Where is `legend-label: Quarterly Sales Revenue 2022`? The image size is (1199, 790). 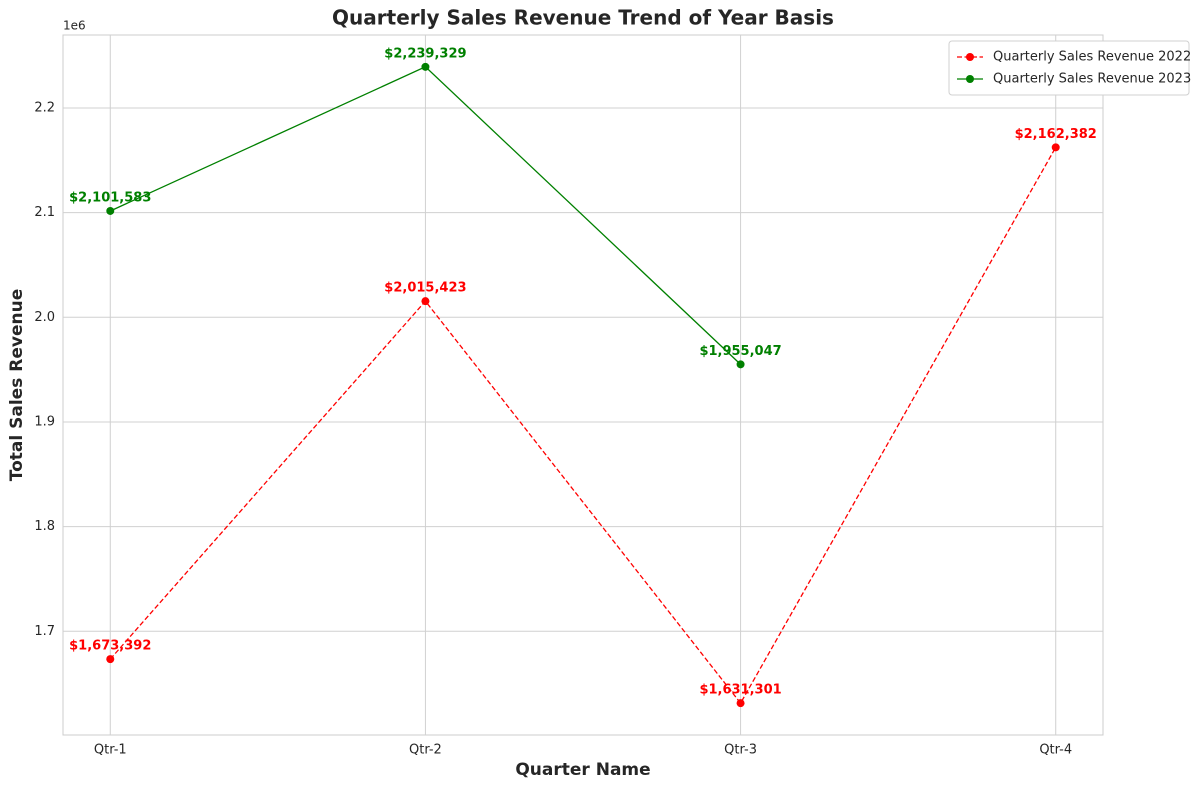 legend-label: Quarterly Sales Revenue 2022 is located at coordinates (1092, 57).